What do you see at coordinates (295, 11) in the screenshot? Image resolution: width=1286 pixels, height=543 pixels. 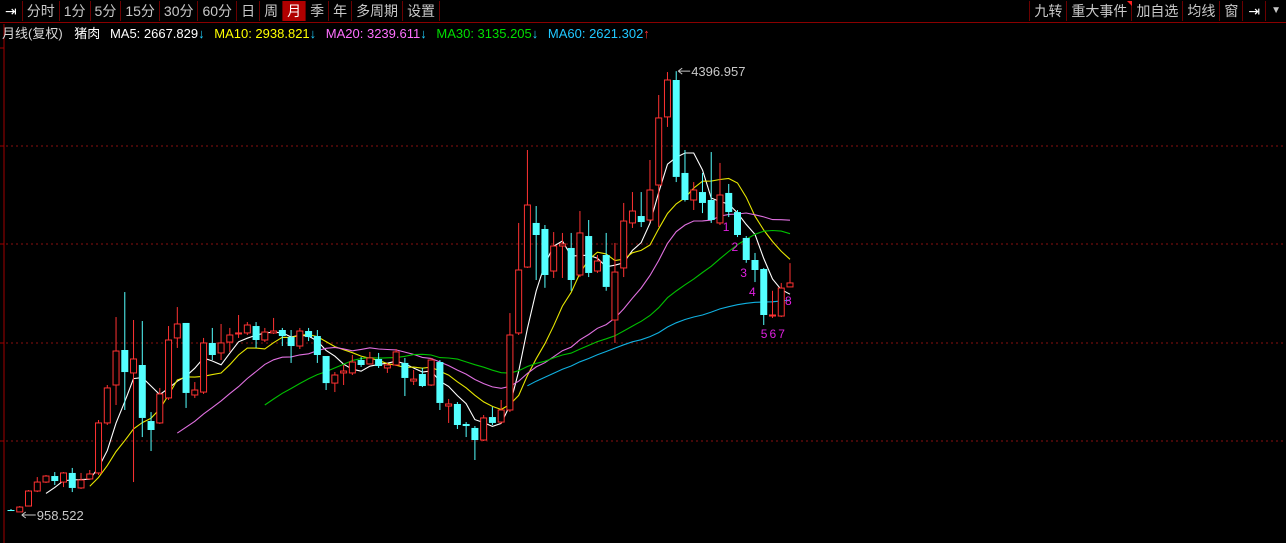 I see `tab-month: 月` at bounding box center [295, 11].